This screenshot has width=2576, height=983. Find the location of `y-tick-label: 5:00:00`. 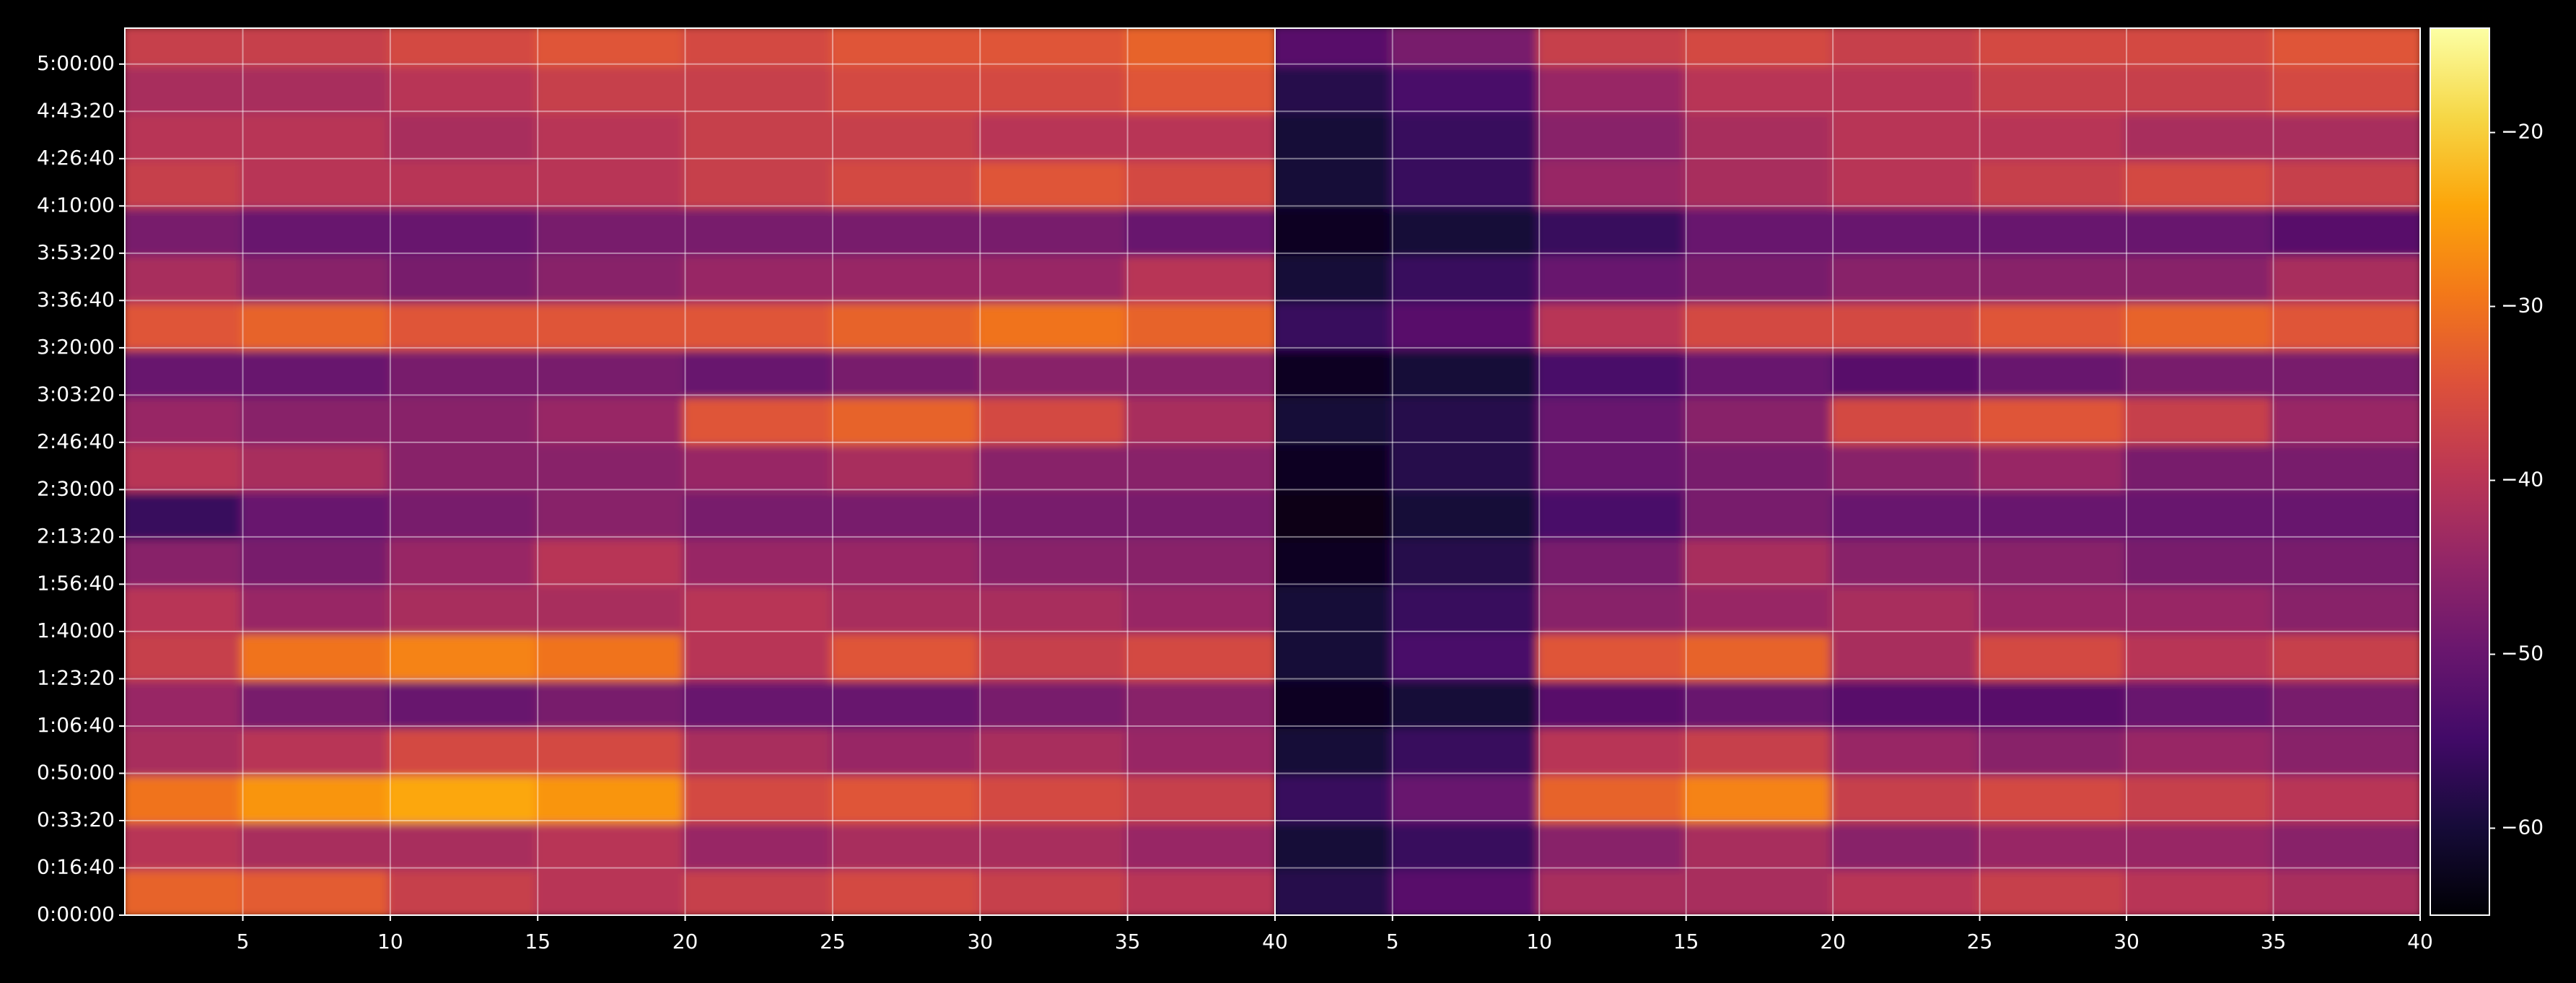

y-tick-label: 5:00:00 is located at coordinates (76, 63).